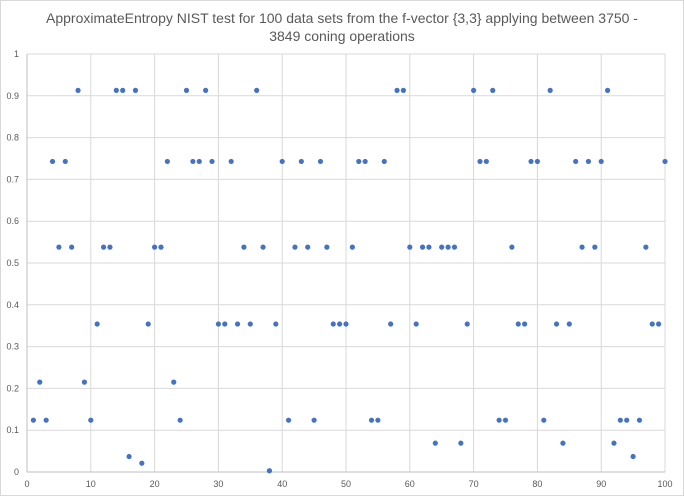 The width and height of the screenshot is (684, 496). Describe the element at coordinates (218, 484) in the screenshot. I see `x-tick-label: 30` at that location.